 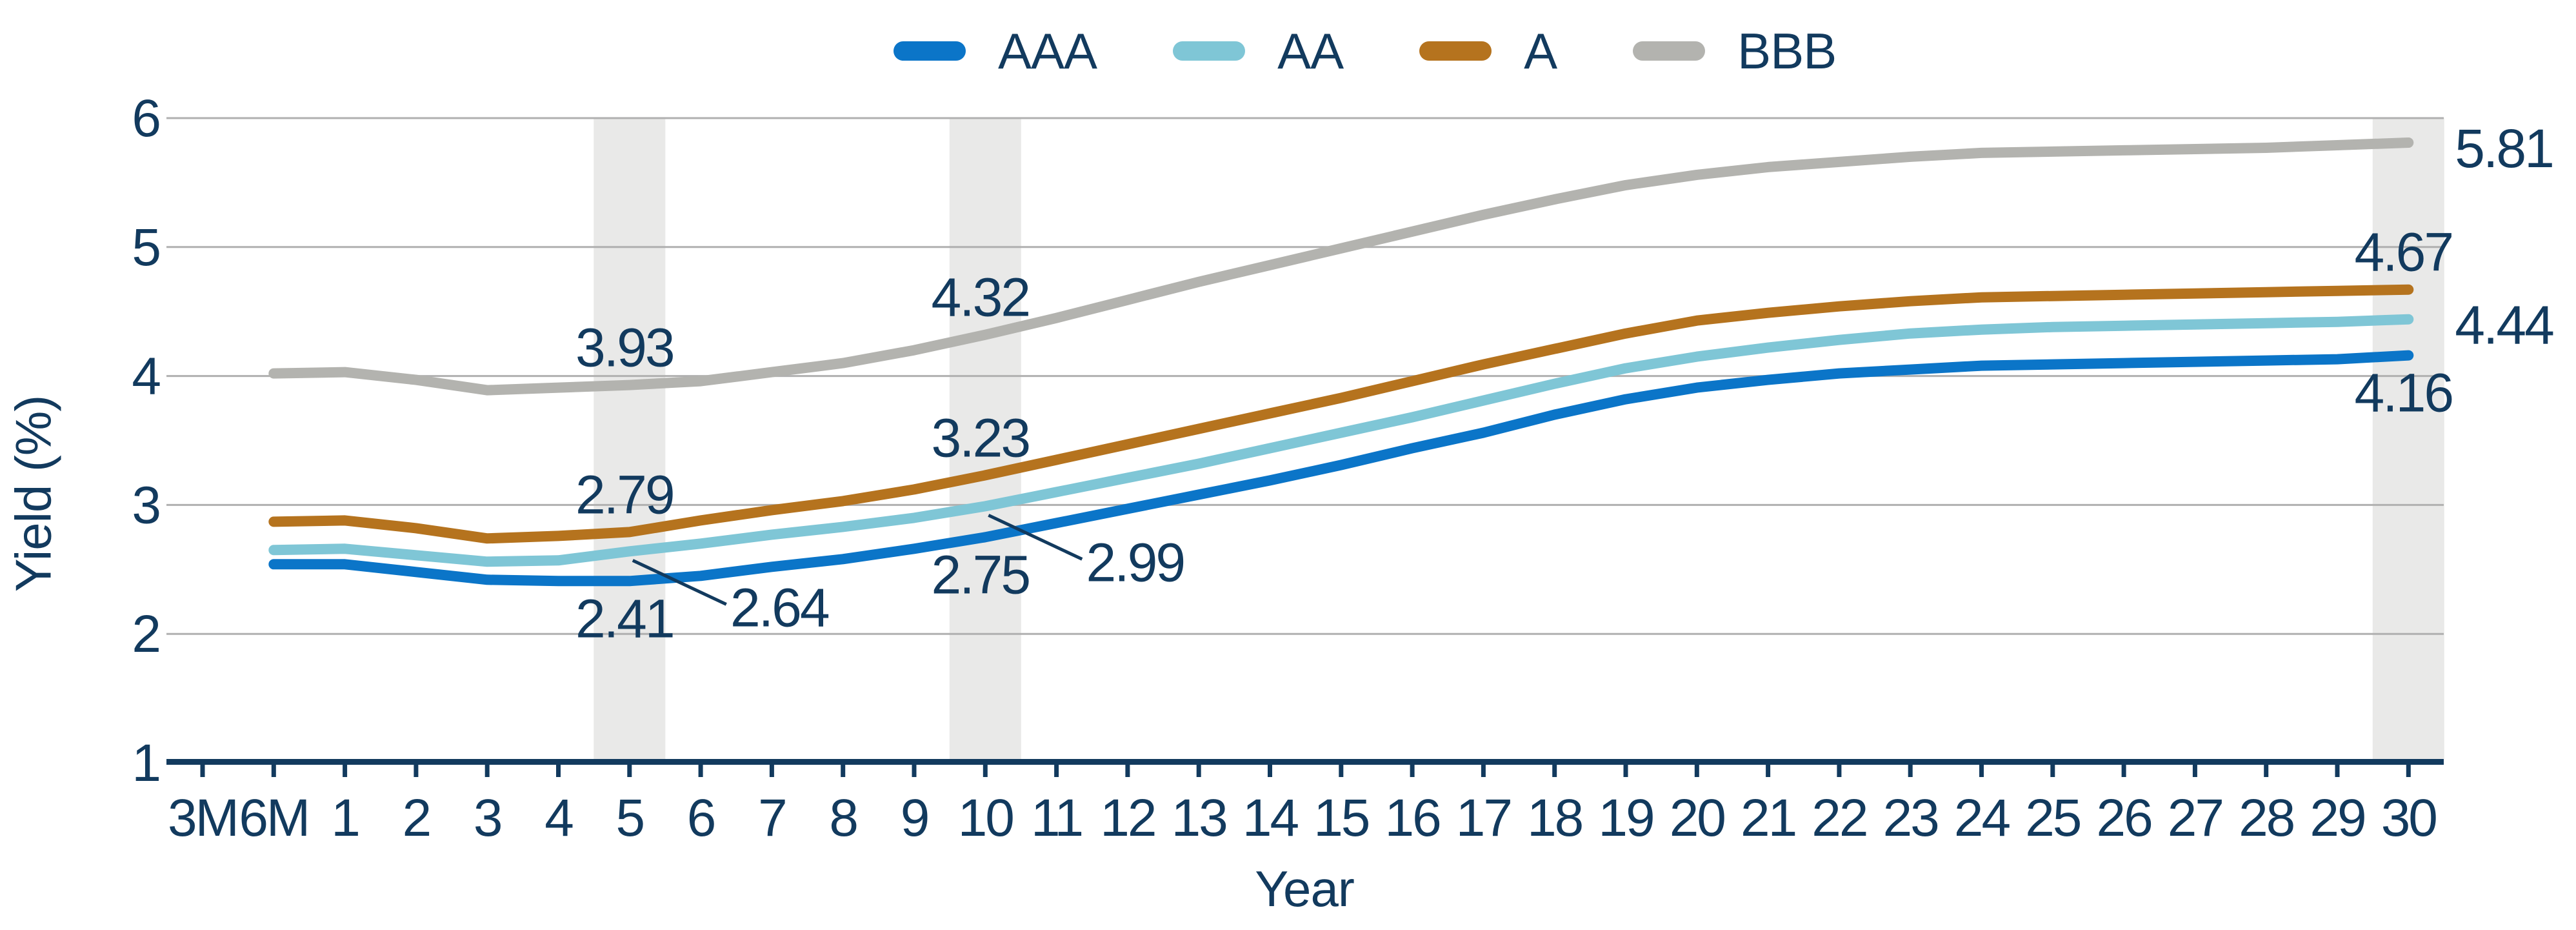 I want to click on x-tick-label-15: 15, so click(x=1341, y=818).